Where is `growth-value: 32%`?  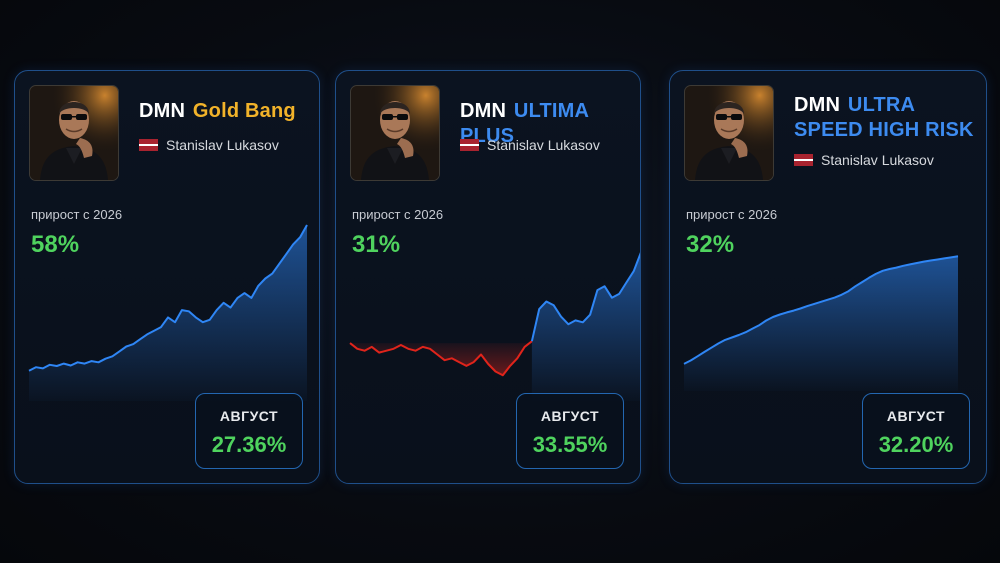 growth-value: 32% is located at coordinates (710, 244).